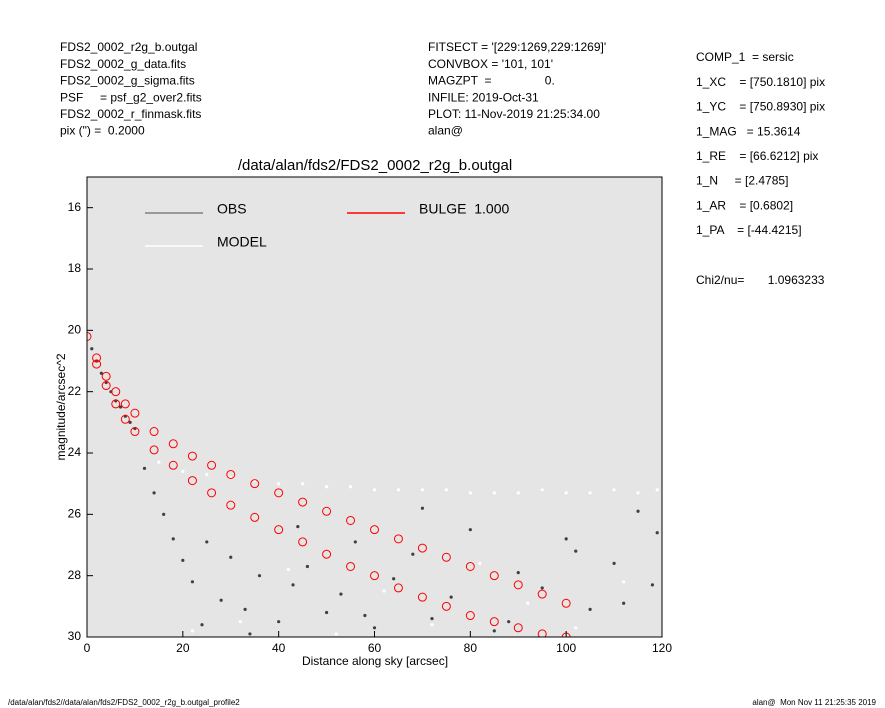 Image resolution: width=885 pixels, height=708 pixels. Describe the element at coordinates (102, 131) in the screenshot. I see `header-left-line: pix (") = 0.2000` at that location.